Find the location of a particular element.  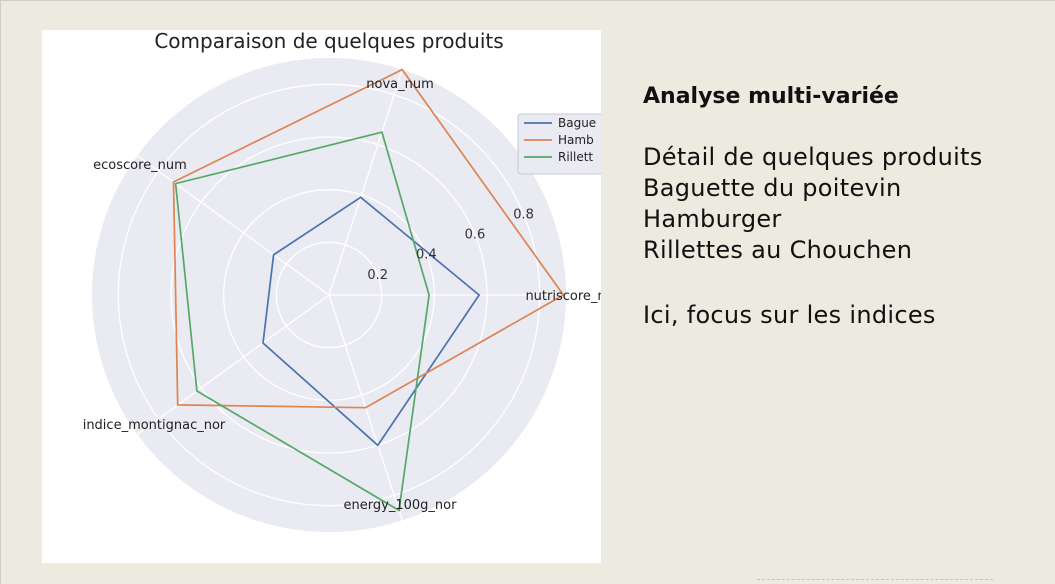

axis-label-ecoscore-num: ecoscore_num is located at coordinates (140, 165).